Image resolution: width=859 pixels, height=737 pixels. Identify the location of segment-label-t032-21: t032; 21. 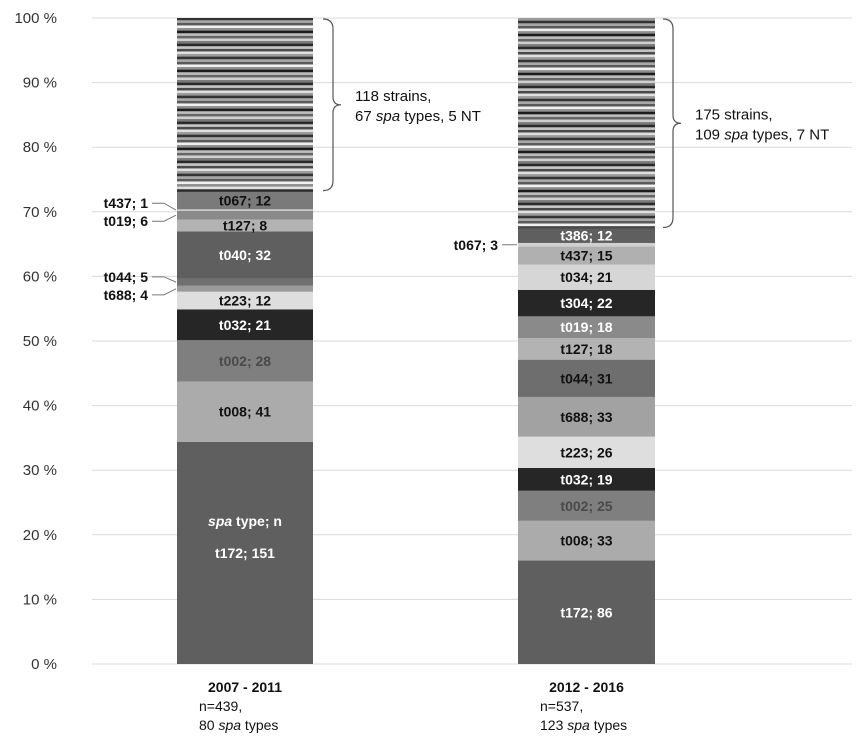
(245, 325).